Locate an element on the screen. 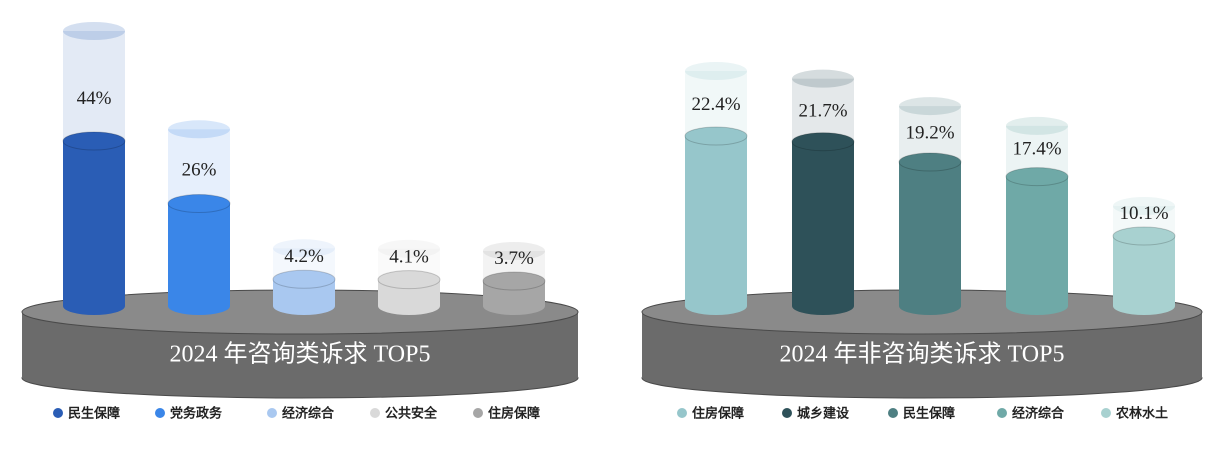 The height and width of the screenshot is (464, 1226). value-label: 17.4% is located at coordinates (1036, 148).